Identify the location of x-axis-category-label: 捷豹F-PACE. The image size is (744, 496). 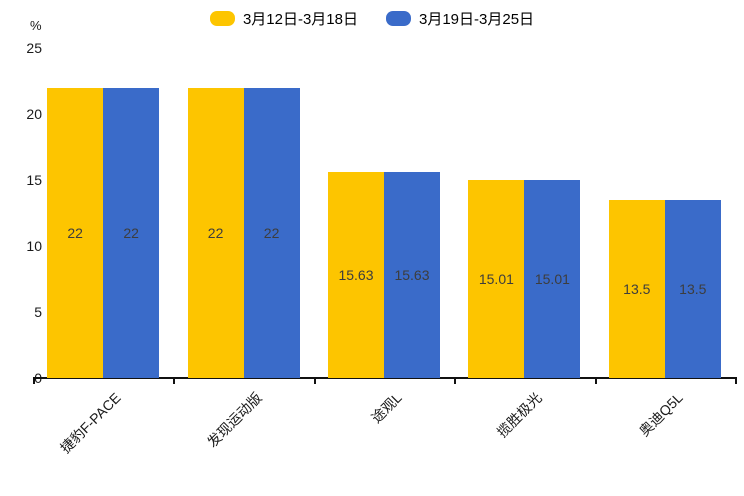
(90, 423).